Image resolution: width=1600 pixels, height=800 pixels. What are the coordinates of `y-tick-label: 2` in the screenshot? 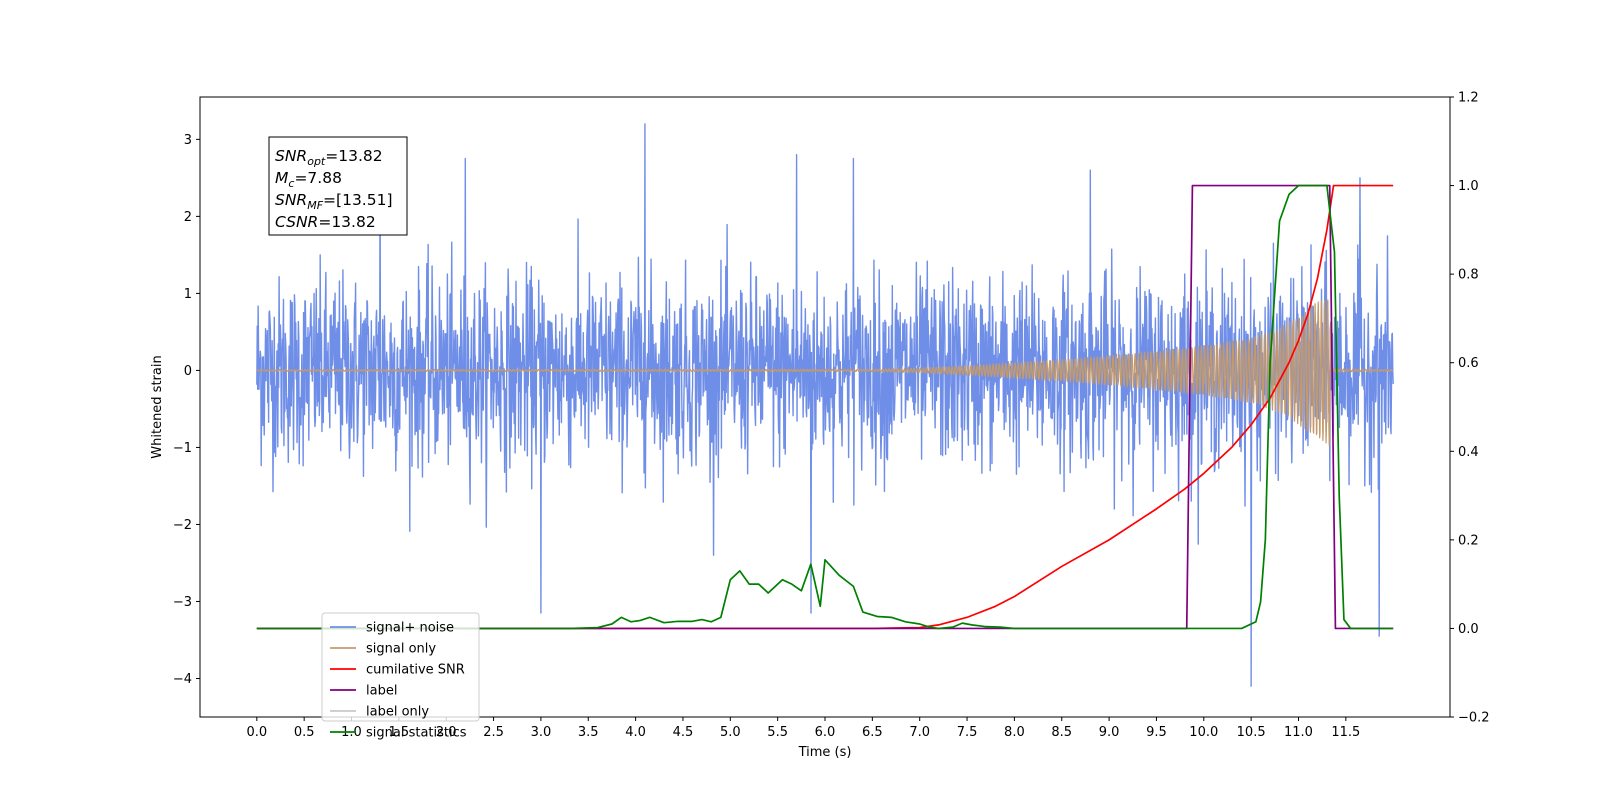 It's located at (188, 217).